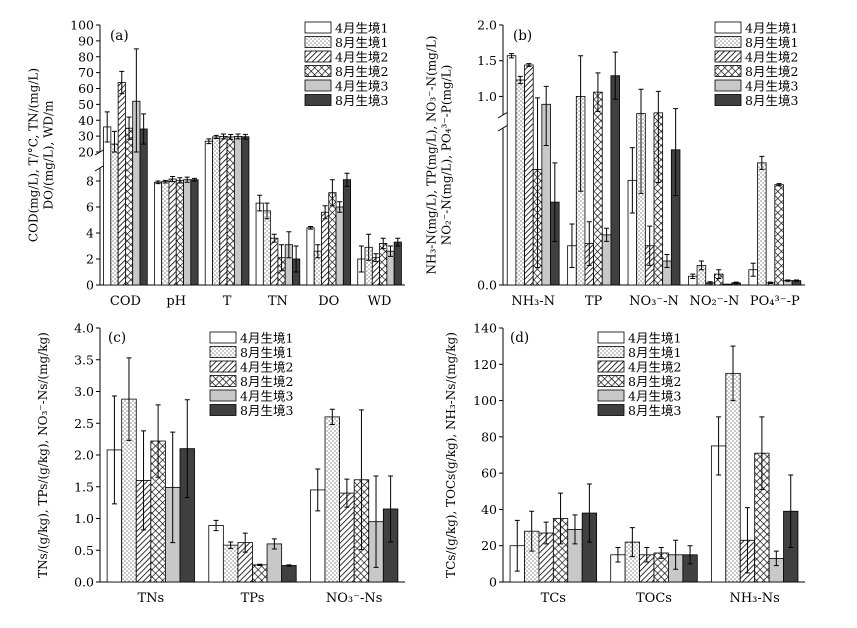 This screenshot has height=628, width=857. Describe the element at coordinates (86, 104) in the screenshot. I see `y-tick-label: 50` at that location.